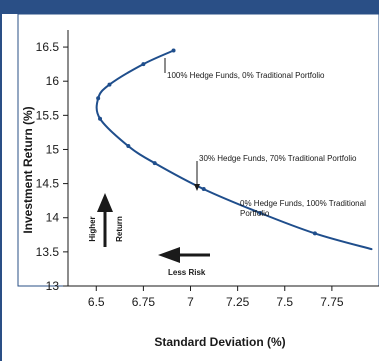 This screenshot has width=379, height=361. Describe the element at coordinates (190, 302) in the screenshot. I see `x-tick-label: 7` at that location.